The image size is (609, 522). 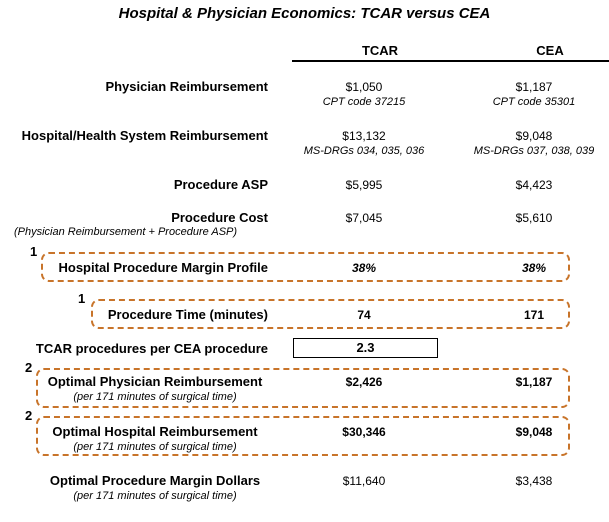 I want to click on procedure-time-highlight-box, so click(x=330, y=314).